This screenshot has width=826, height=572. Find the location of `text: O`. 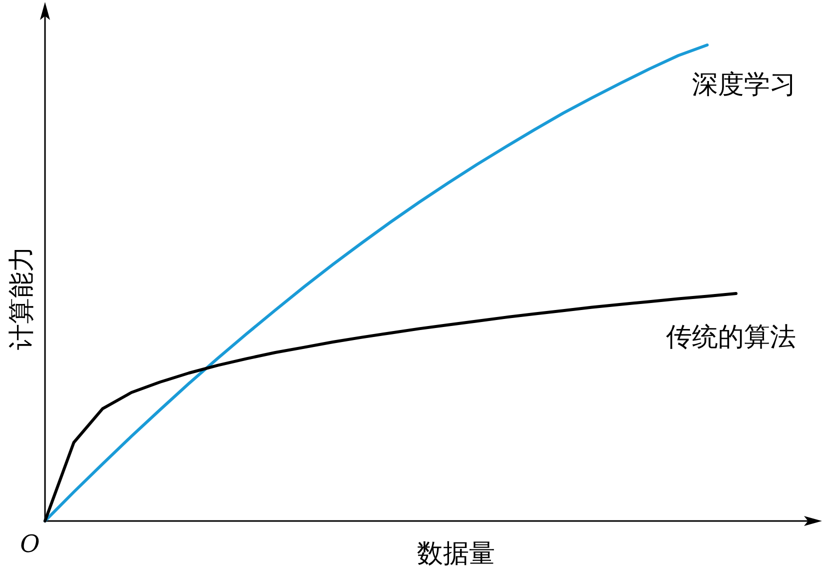

text: O is located at coordinates (30, 544).